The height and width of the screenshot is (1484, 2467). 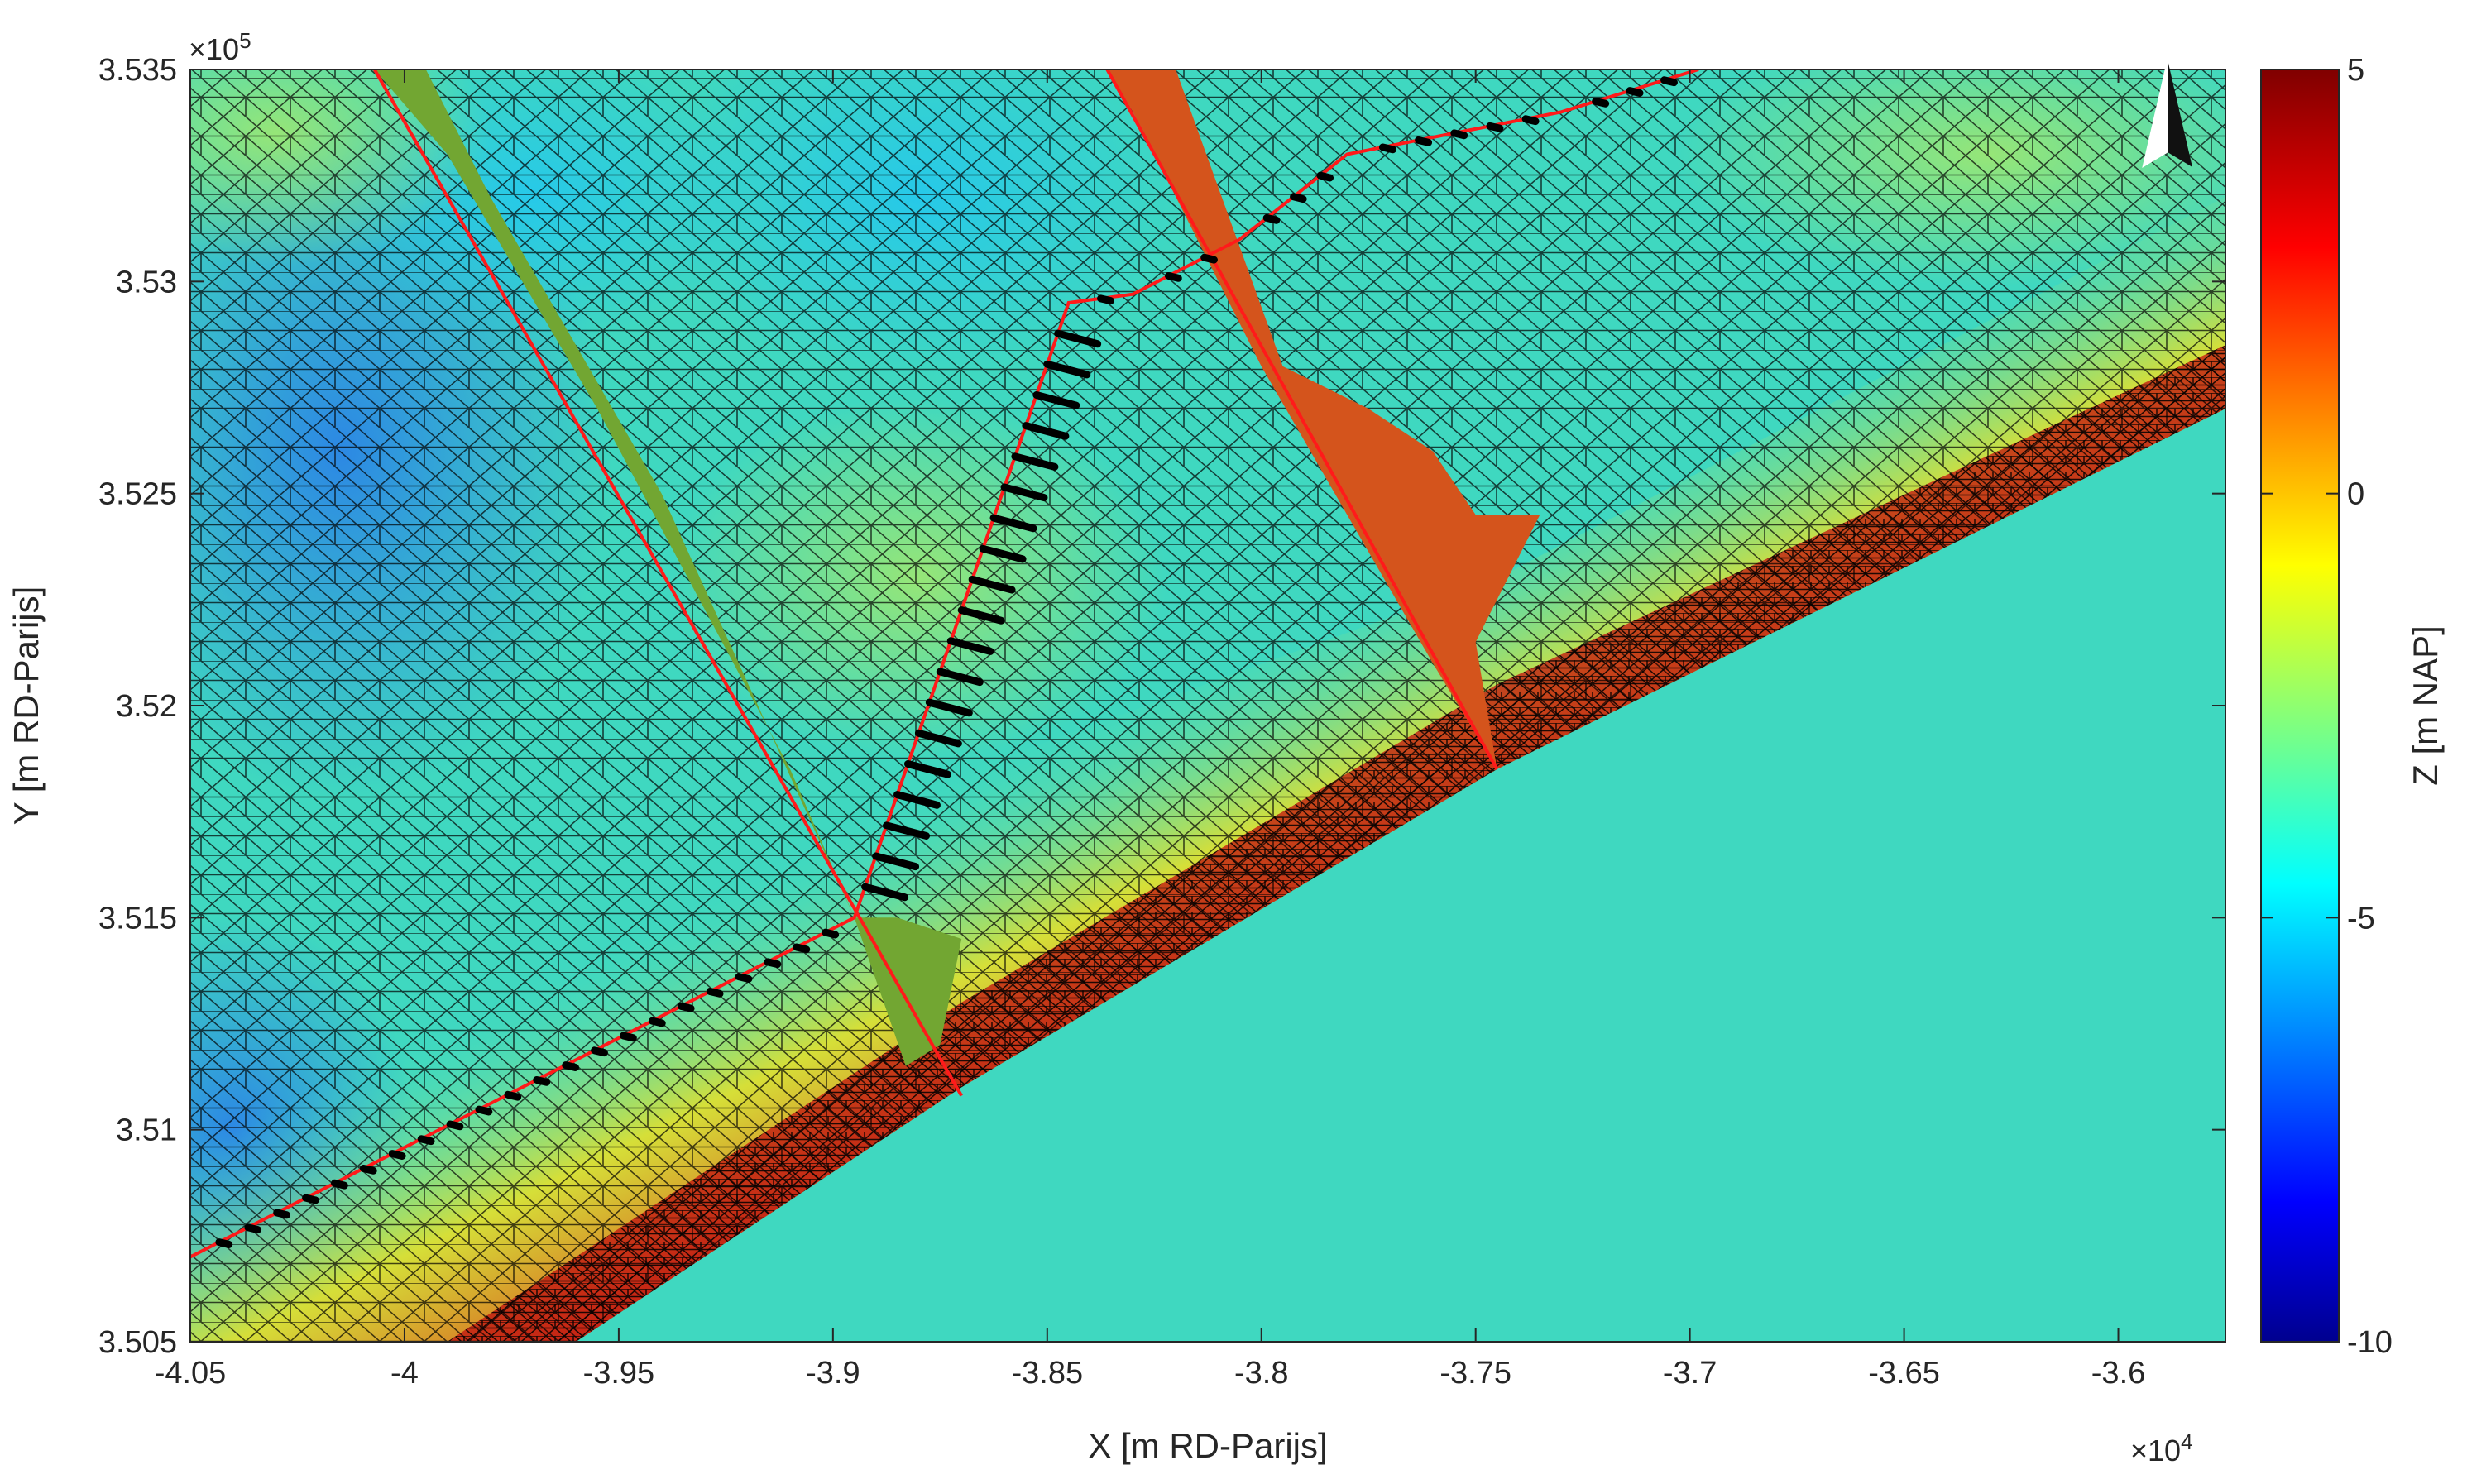 What do you see at coordinates (2118, 1373) in the screenshot?
I see `x-tick-label: -3.6` at bounding box center [2118, 1373].